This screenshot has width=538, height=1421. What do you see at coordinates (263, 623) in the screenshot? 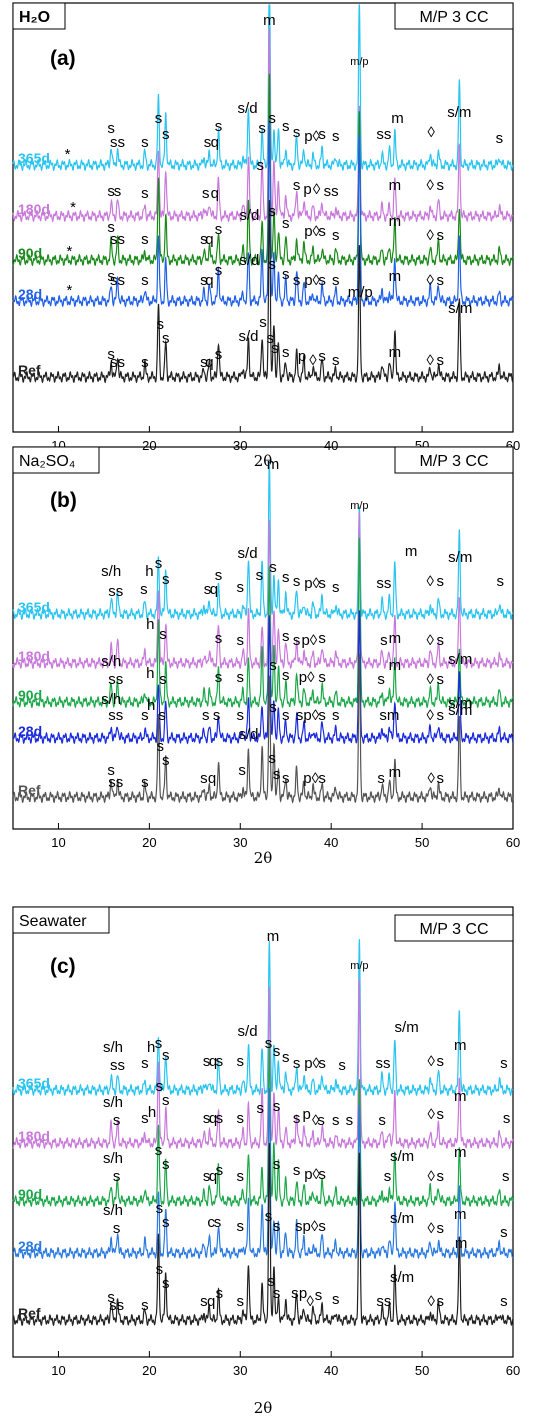
I see `xrd-pattern-90d` at bounding box center [263, 623].